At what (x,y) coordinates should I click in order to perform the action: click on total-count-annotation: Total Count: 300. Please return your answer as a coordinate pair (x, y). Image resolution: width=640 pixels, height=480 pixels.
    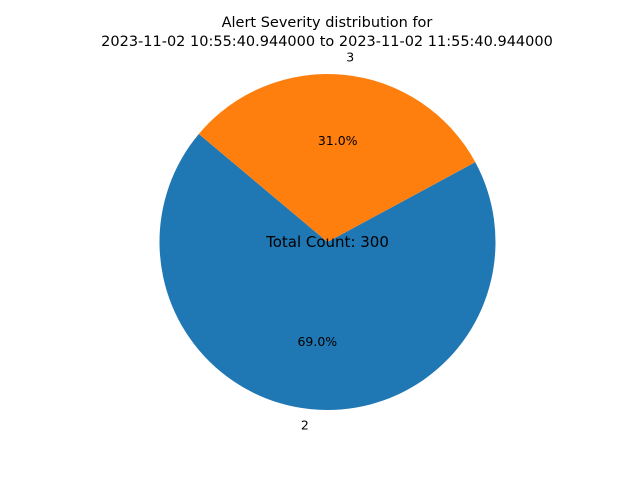
    Looking at the image, I should click on (327, 242).